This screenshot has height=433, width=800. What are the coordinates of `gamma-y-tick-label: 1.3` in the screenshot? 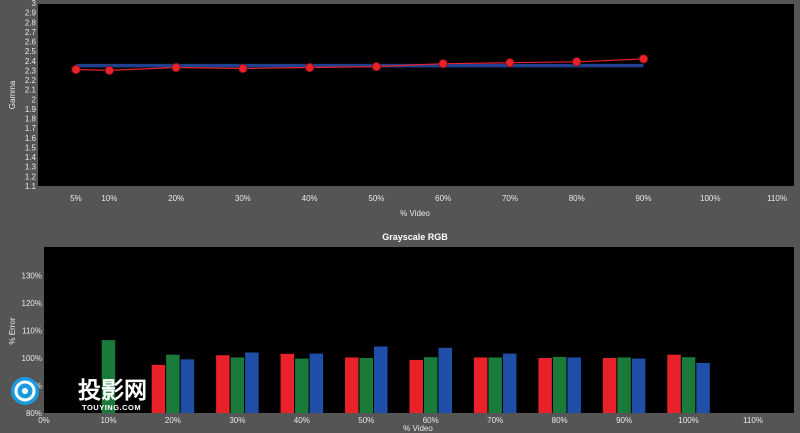 It's located at (31, 167).